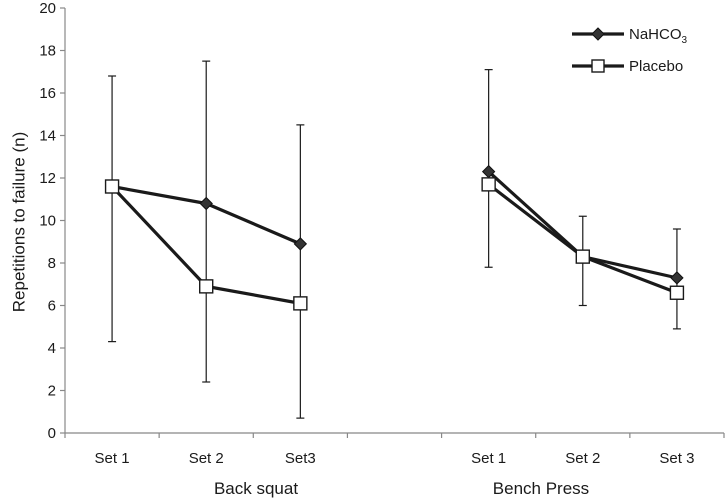  What do you see at coordinates (541, 488) in the screenshot?
I see `group-label-bench-press: Bench Press` at bounding box center [541, 488].